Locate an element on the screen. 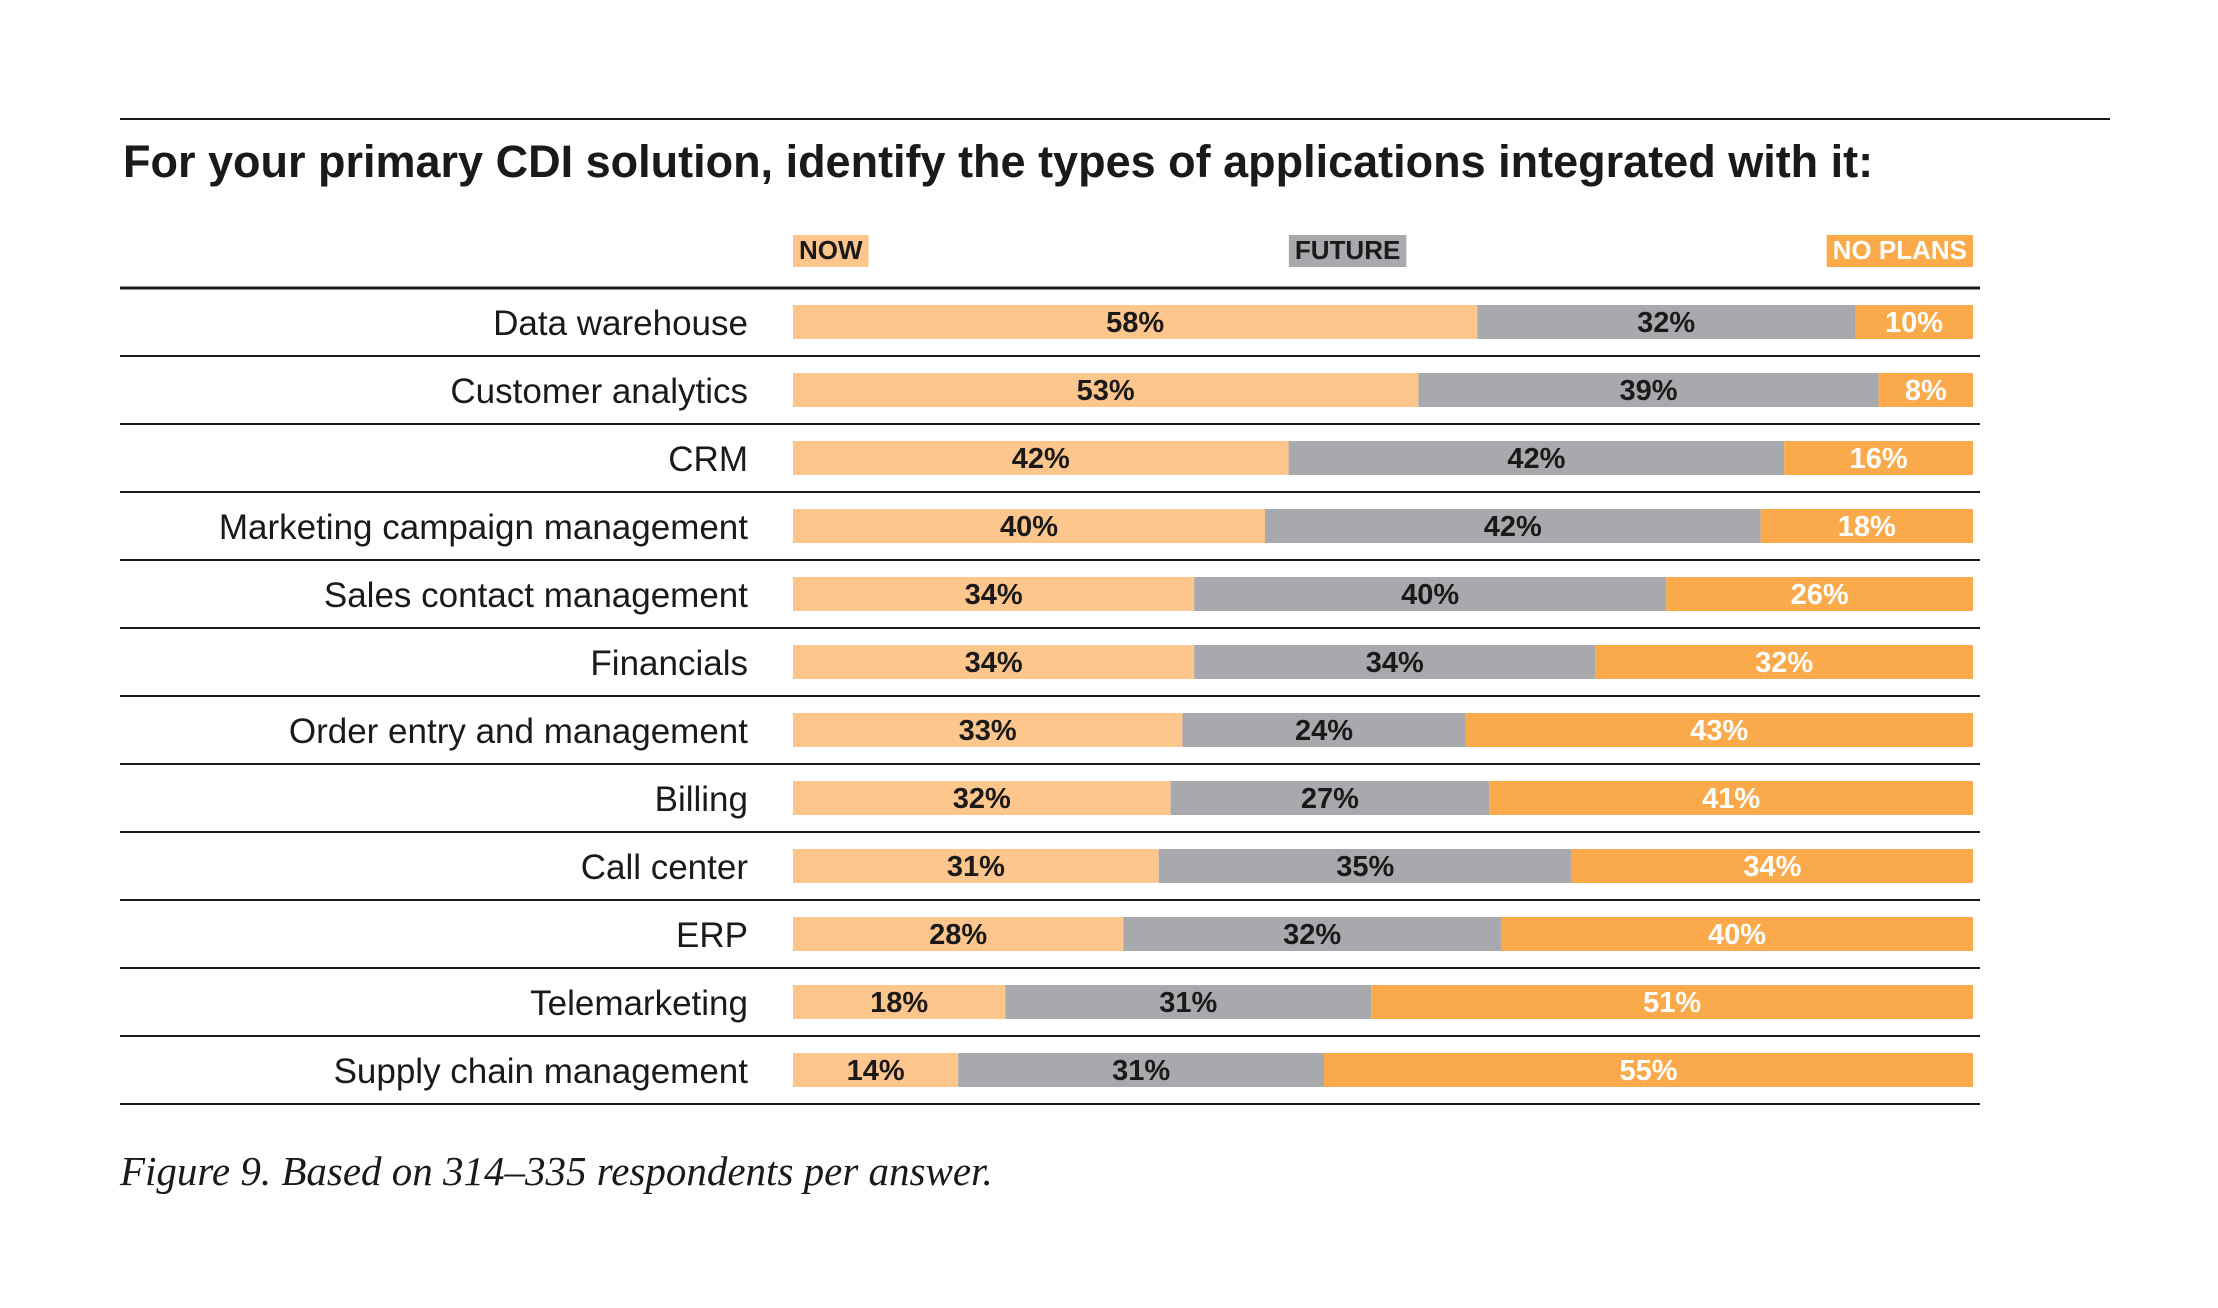 This screenshot has height=1308, width=2218. category-label: Order entry and management is located at coordinates (518, 731).